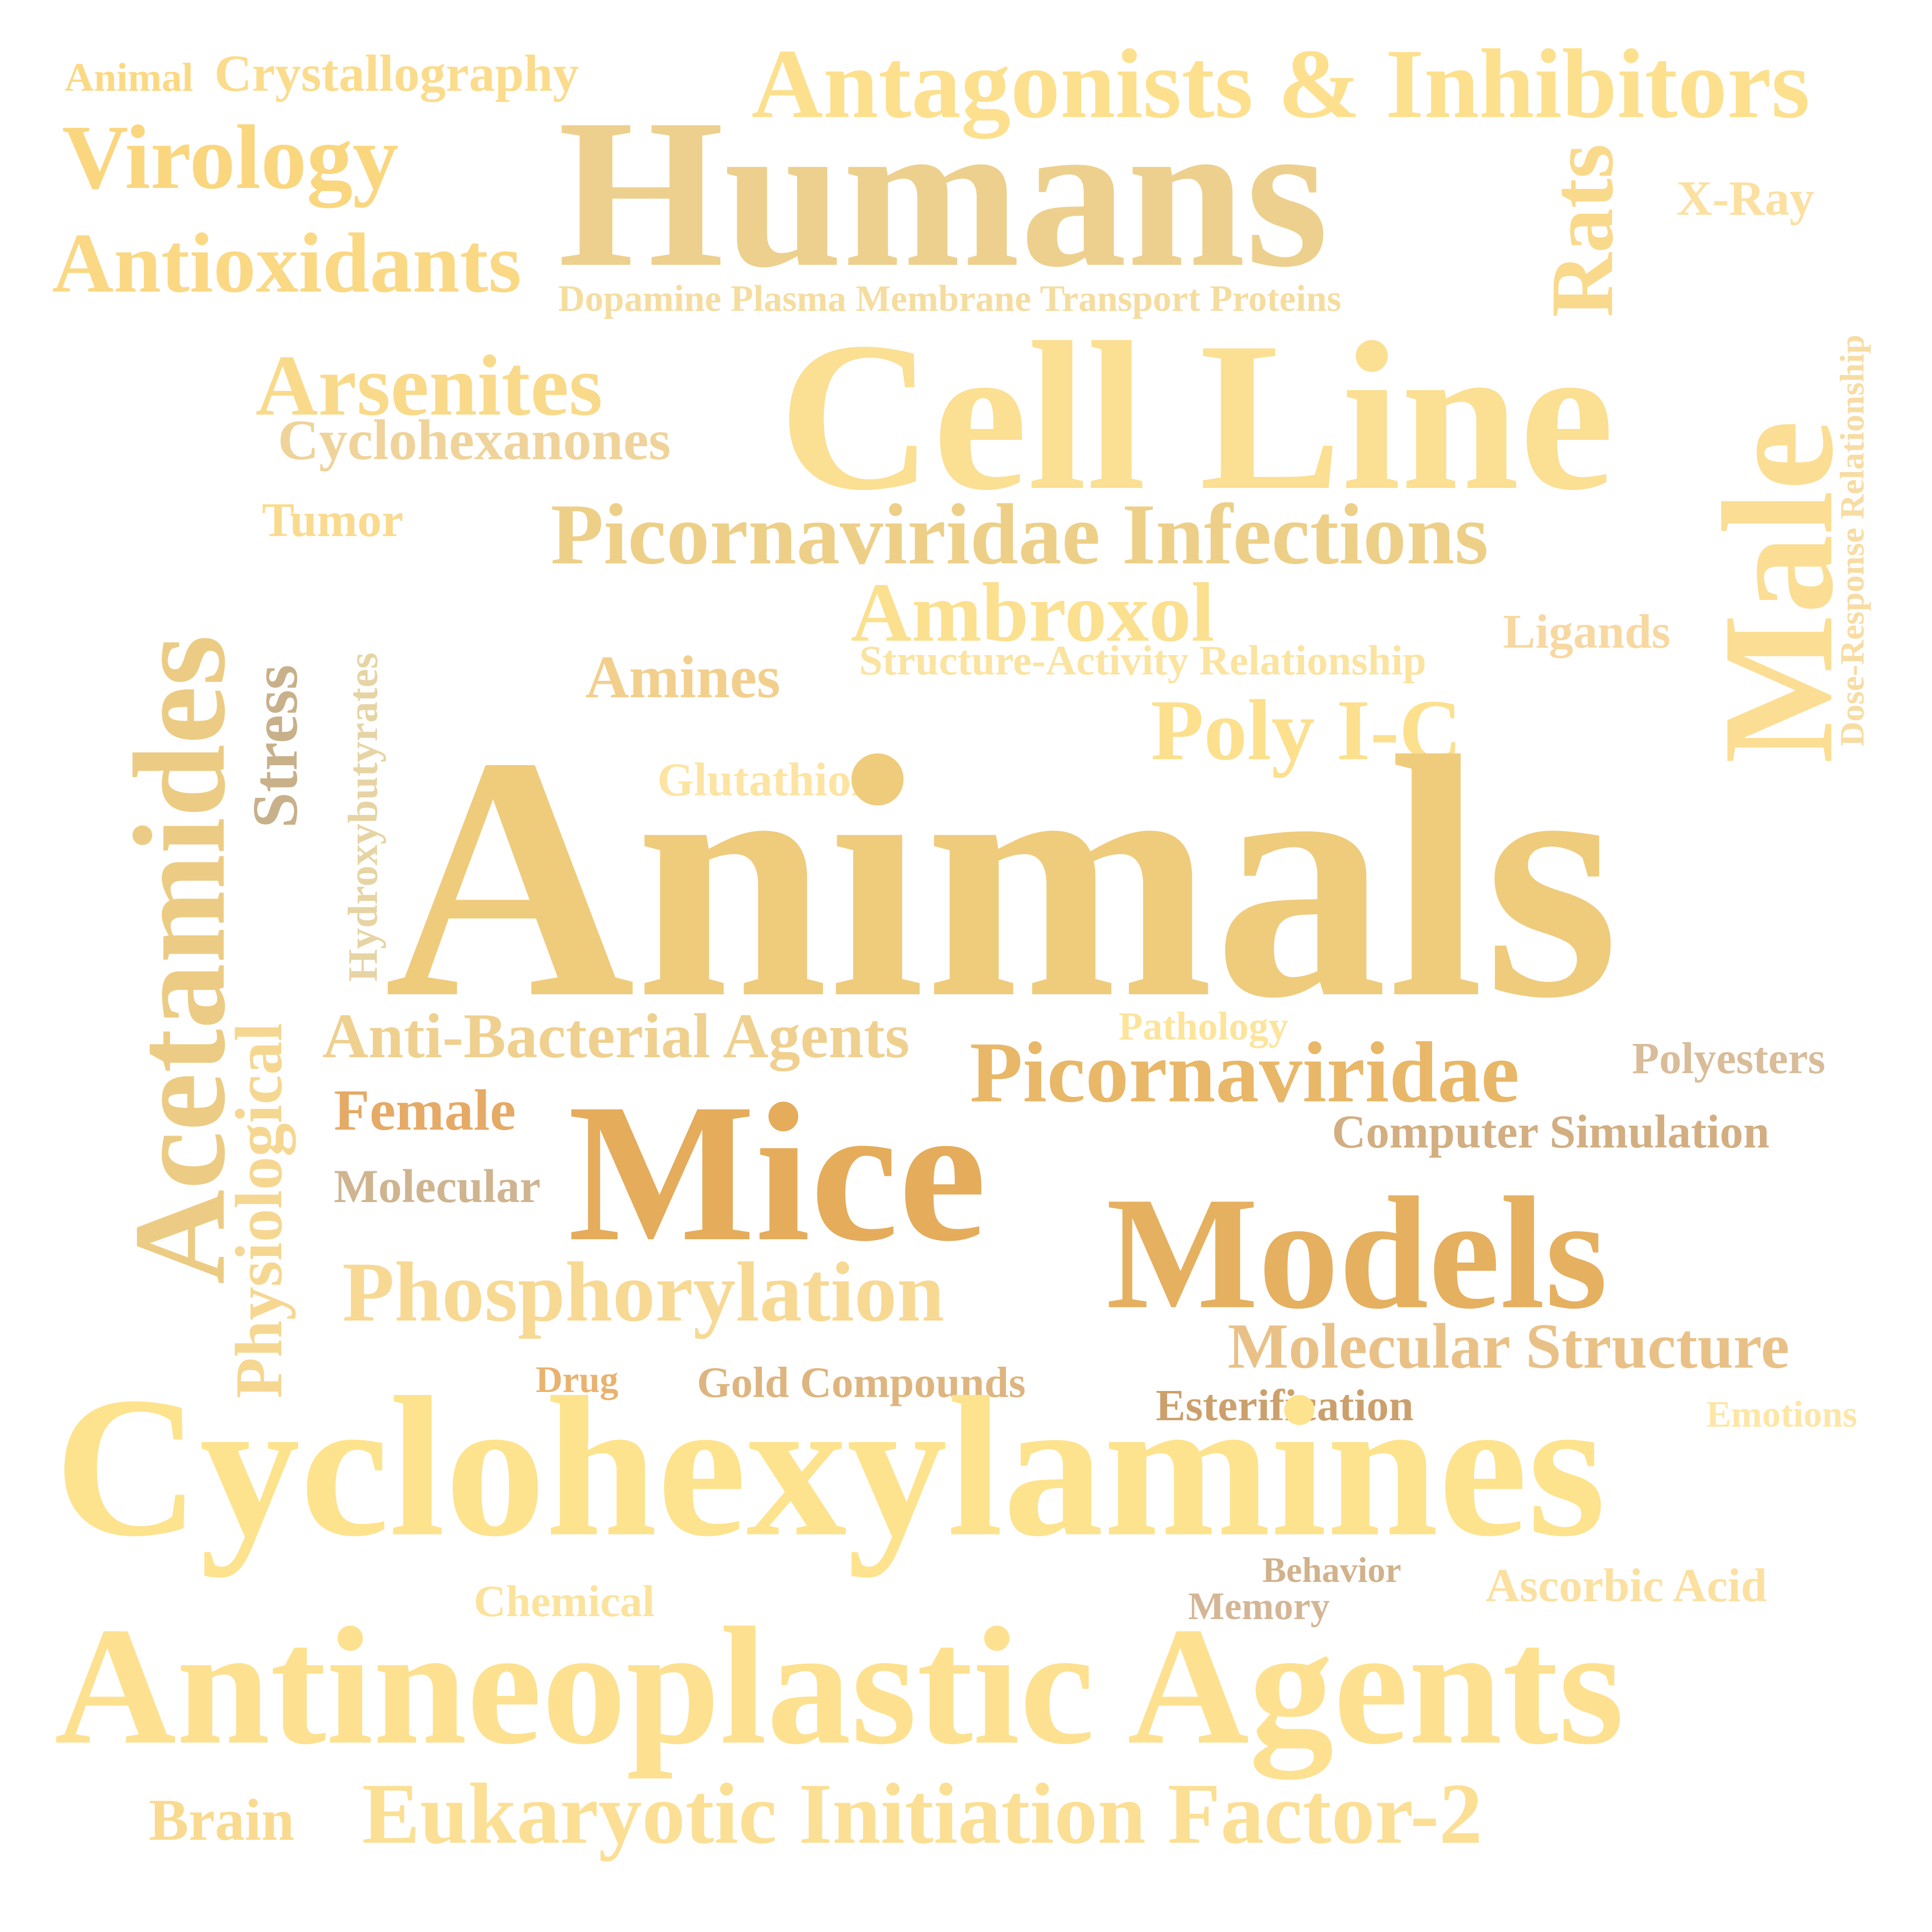 The height and width of the screenshot is (1932, 1932). I want to click on word-female: Female, so click(425, 1110).